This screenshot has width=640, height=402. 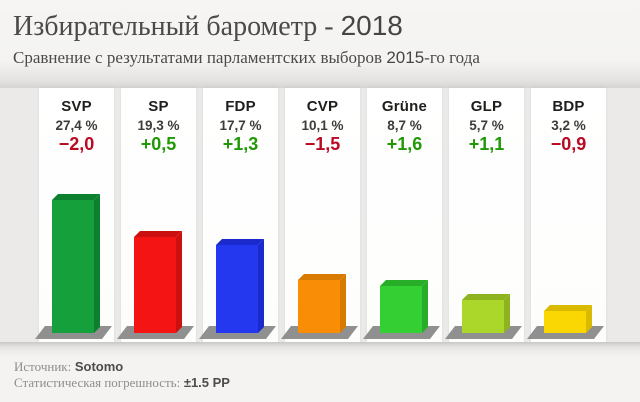 What do you see at coordinates (158, 106) in the screenshot?
I see `party-name: SP` at bounding box center [158, 106].